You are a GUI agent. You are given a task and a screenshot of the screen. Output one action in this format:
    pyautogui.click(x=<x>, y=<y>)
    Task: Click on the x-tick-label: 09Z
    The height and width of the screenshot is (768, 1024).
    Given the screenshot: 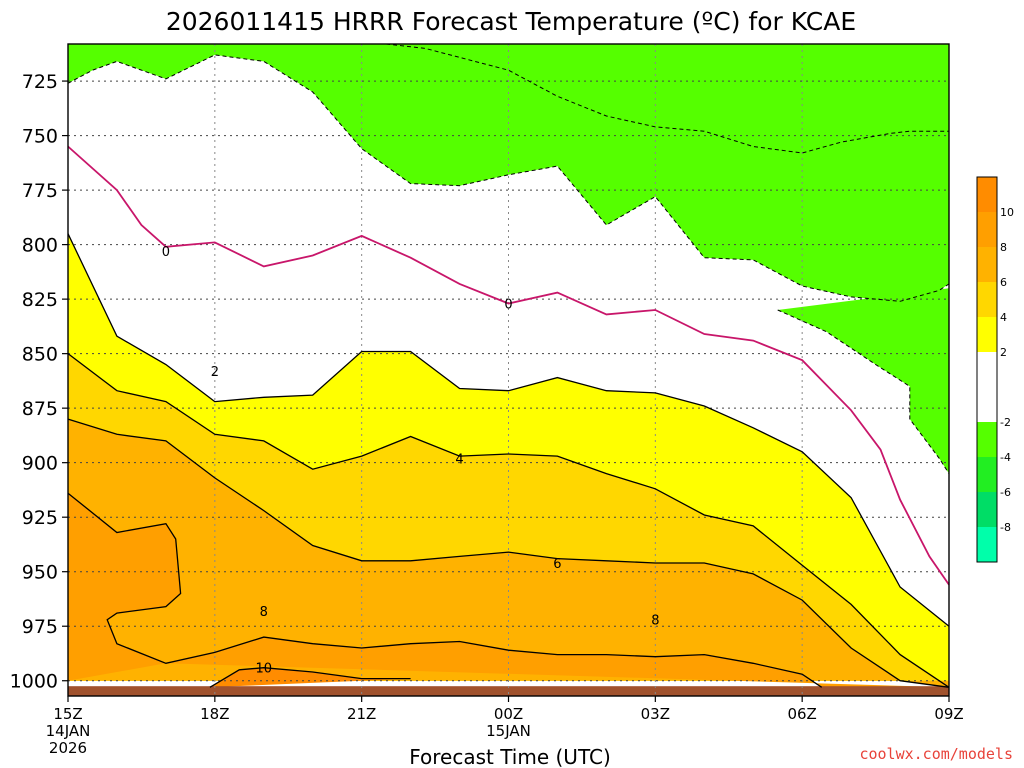 What is the action you would take?
    pyautogui.click(x=948, y=714)
    